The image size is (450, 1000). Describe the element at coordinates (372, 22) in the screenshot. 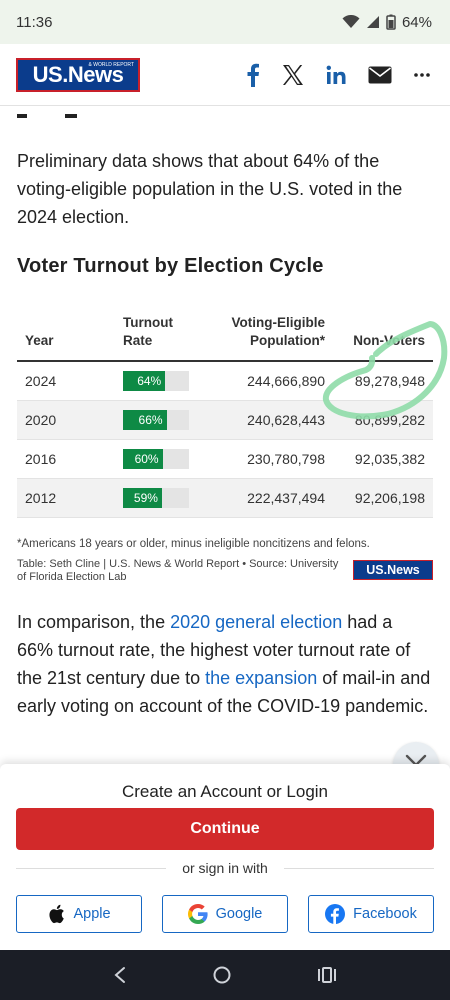

I see `signal-icon` at that location.